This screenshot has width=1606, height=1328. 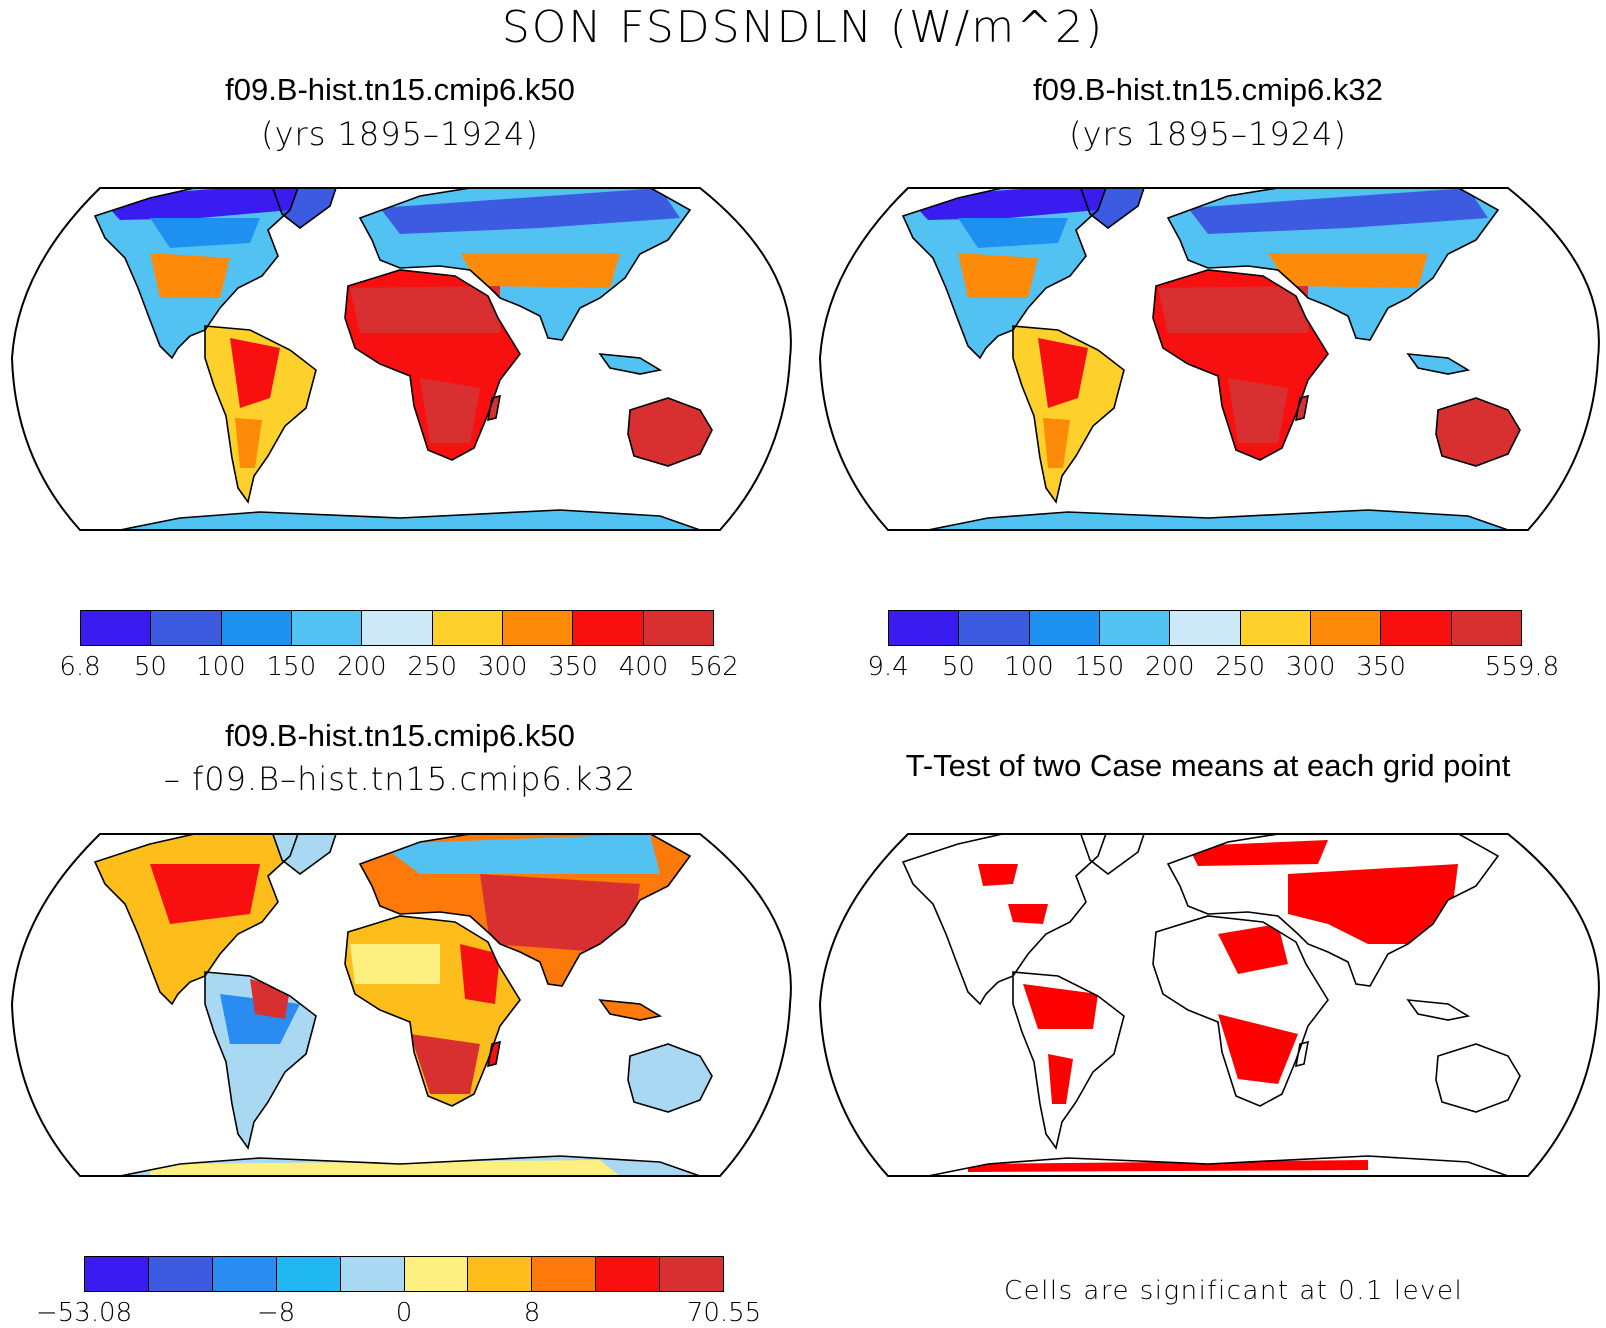 What do you see at coordinates (400, 735) in the screenshot?
I see `panel-title-bottom-left: f09.B-hist.tn15.cmip6.k50` at bounding box center [400, 735].